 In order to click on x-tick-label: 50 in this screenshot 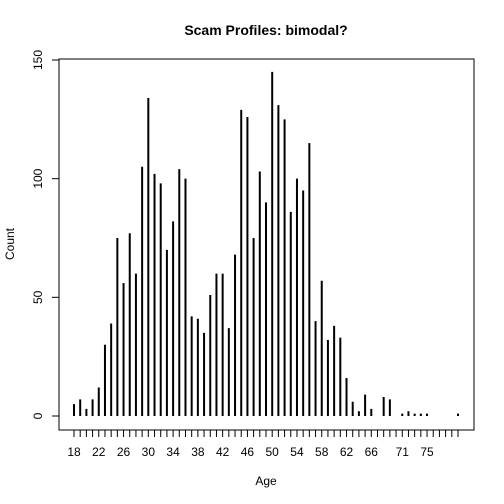, I will do `click(273, 452)`.